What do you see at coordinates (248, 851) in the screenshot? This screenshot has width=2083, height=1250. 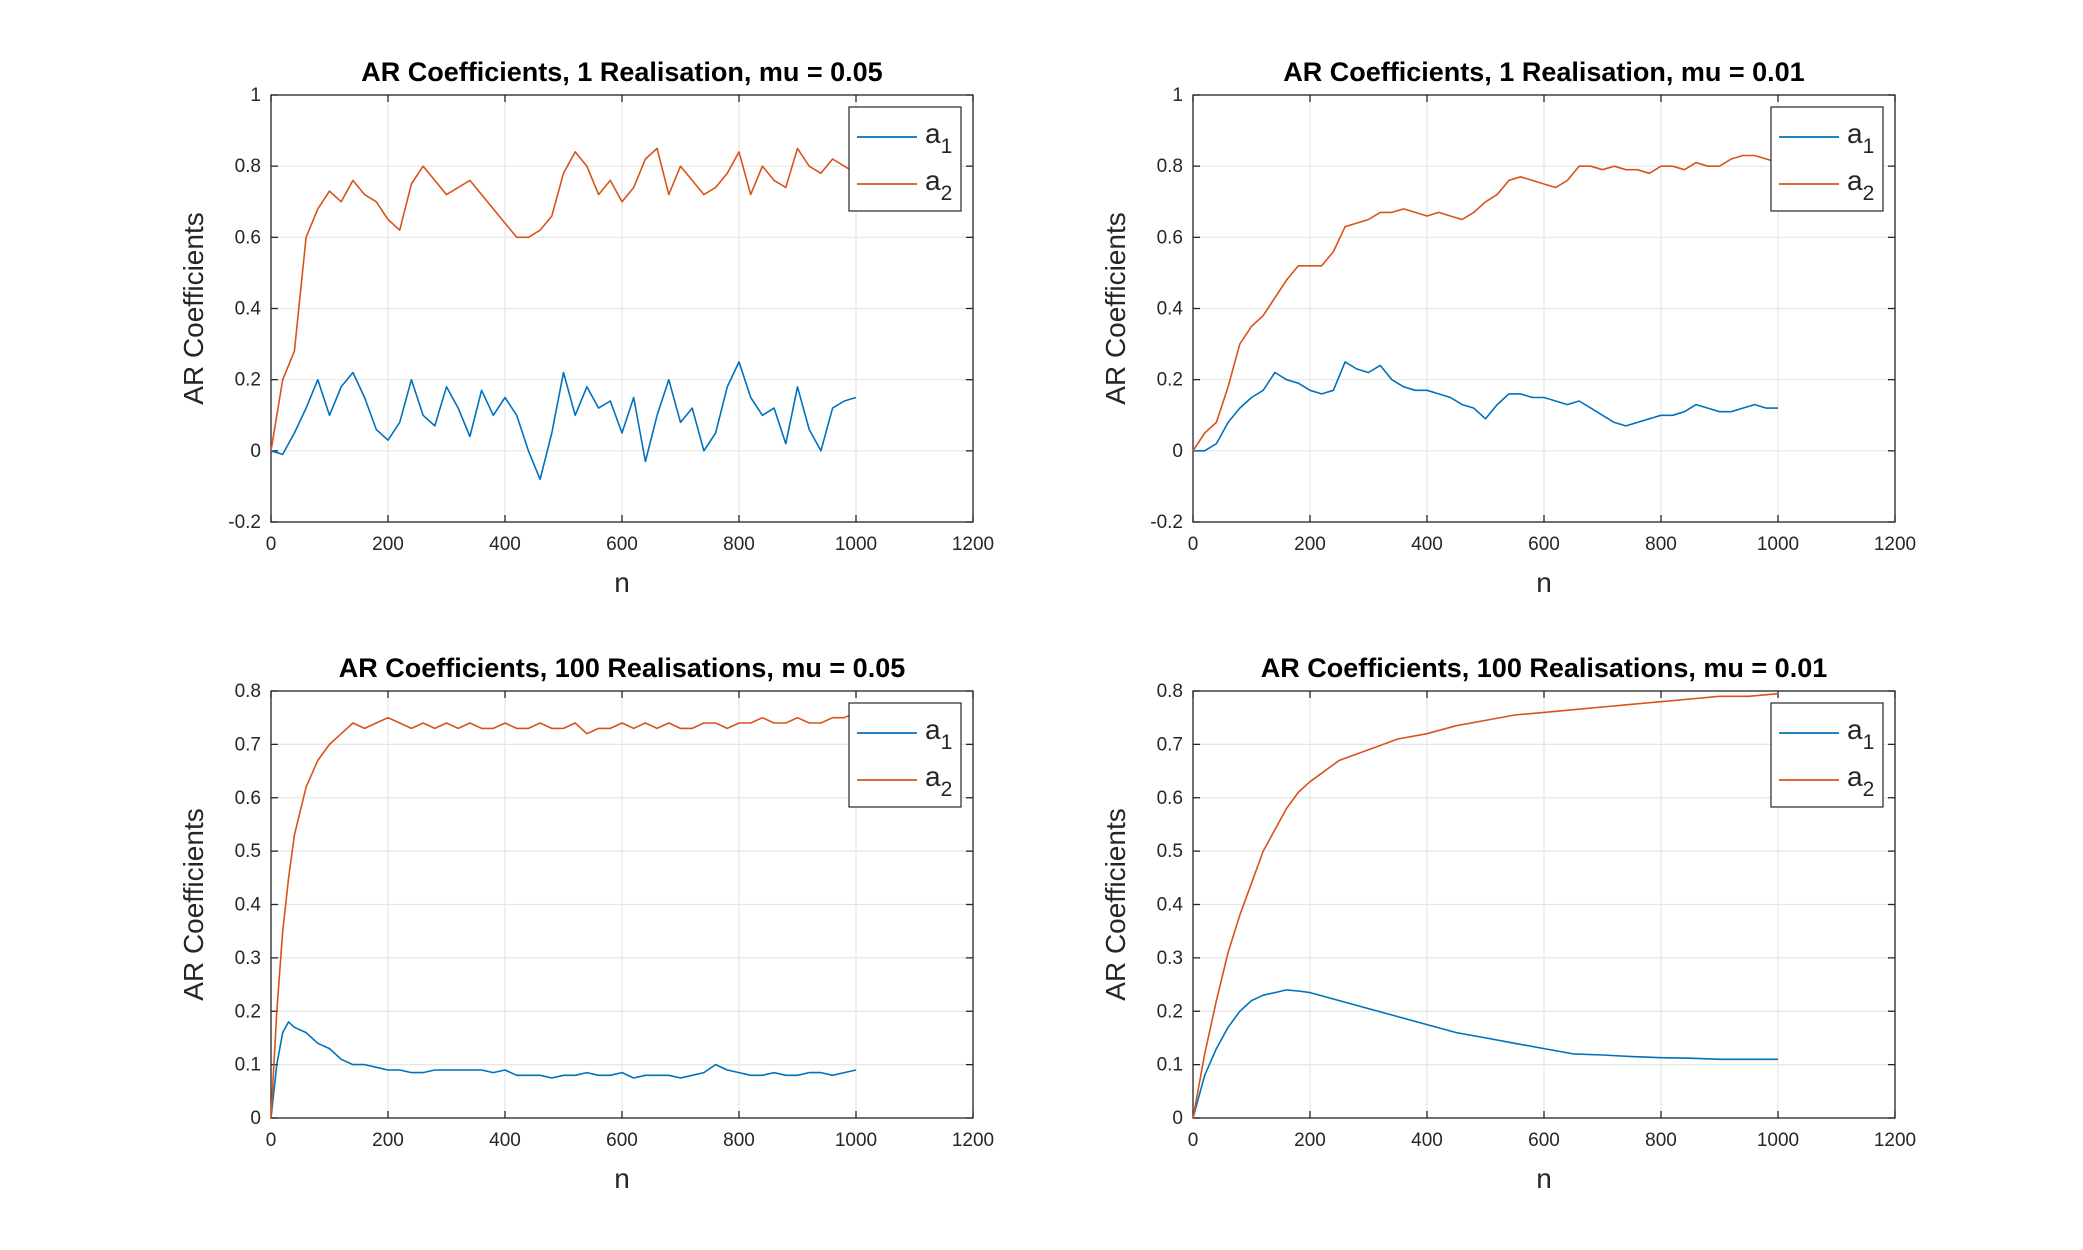 I see `y-tick-label: 0.5` at bounding box center [248, 851].